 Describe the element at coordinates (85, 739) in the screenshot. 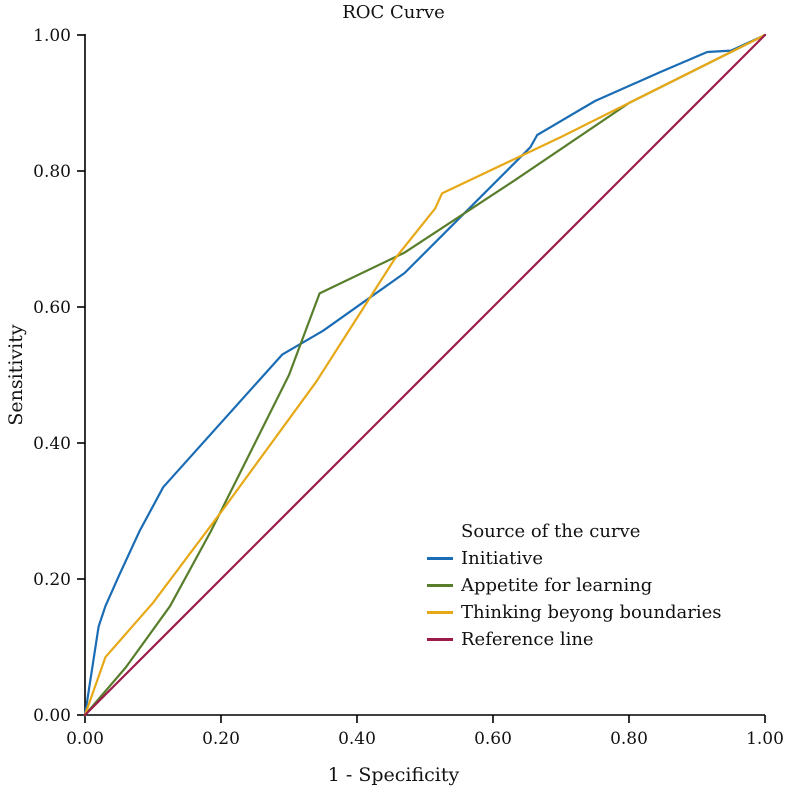

I see `x-tick-label: 0.00` at that location.